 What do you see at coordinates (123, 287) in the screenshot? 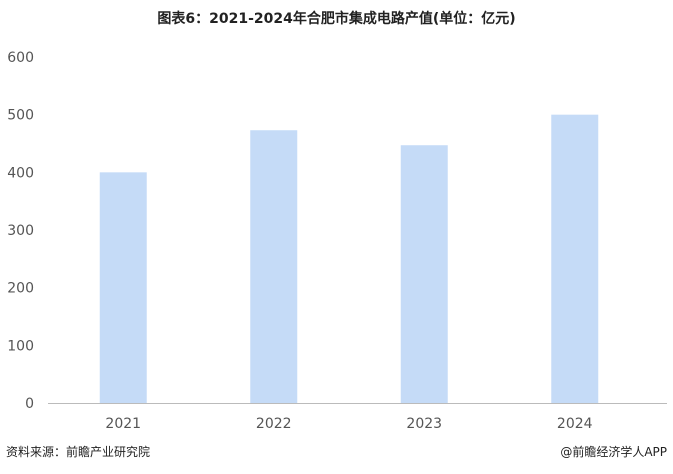
I see `bar-2021` at bounding box center [123, 287].